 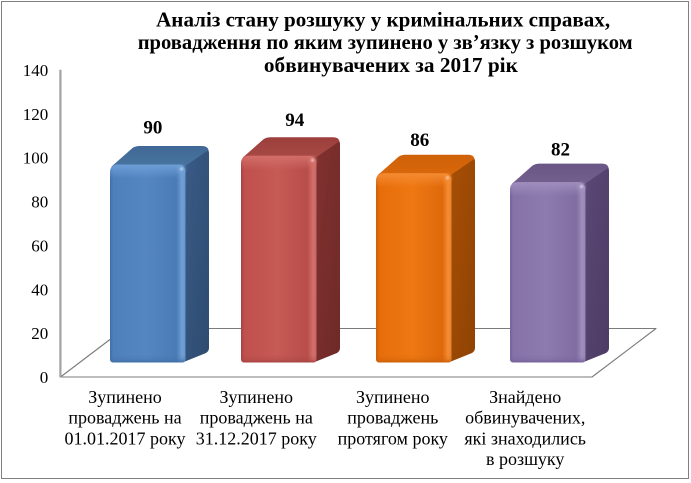 What do you see at coordinates (392, 418) in the screenshot?
I see `svg-text: проваджень` at bounding box center [392, 418].